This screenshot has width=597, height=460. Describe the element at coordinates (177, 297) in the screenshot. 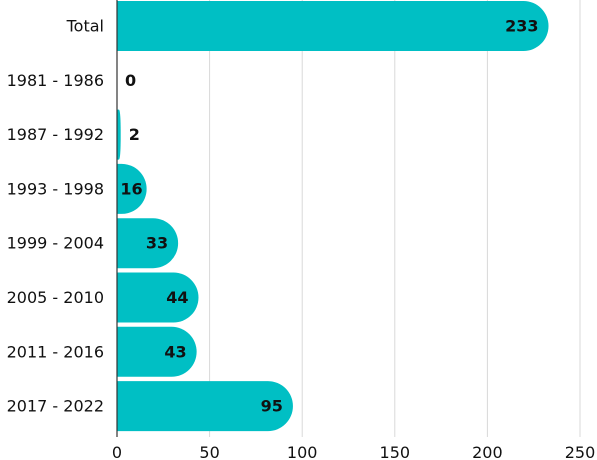

I see `value-label-2005-2010: 44` at that location.